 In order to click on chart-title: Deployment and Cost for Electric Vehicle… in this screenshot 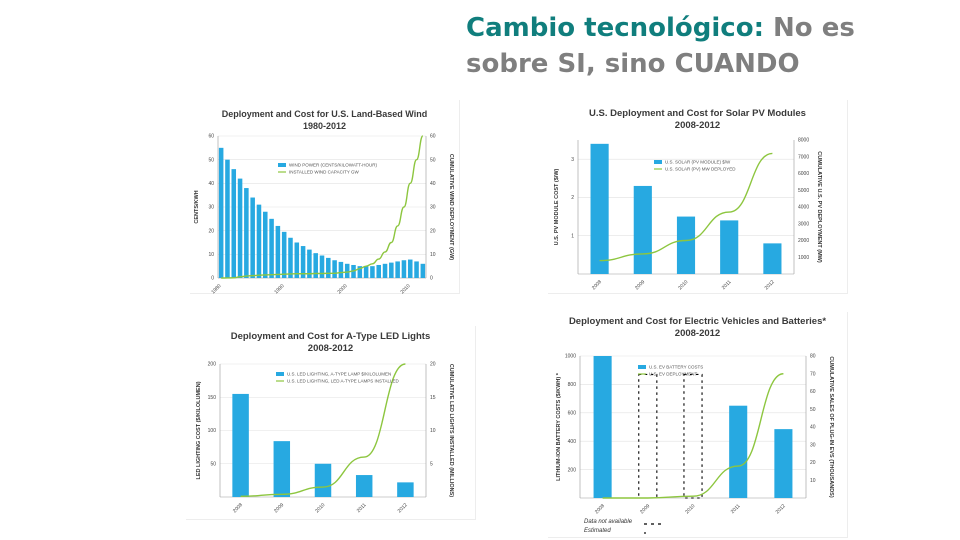, I will do `click(697, 321)`.